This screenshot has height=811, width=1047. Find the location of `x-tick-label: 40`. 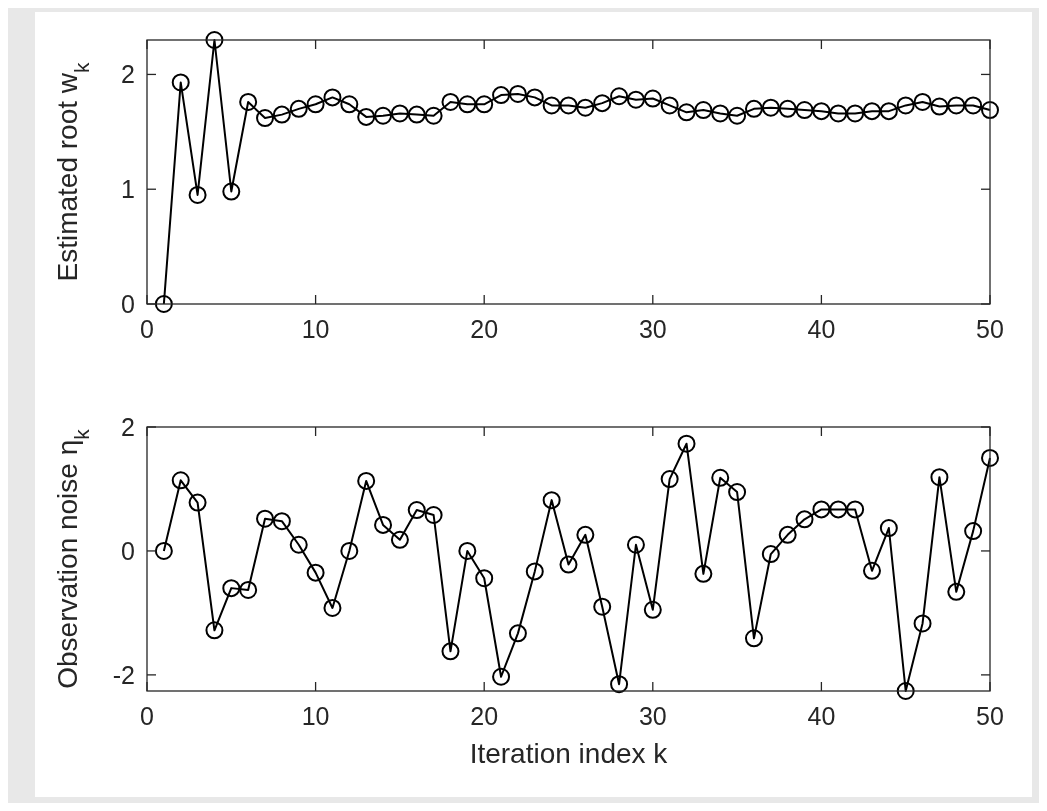

x-tick-label: 40 is located at coordinates (821, 716).